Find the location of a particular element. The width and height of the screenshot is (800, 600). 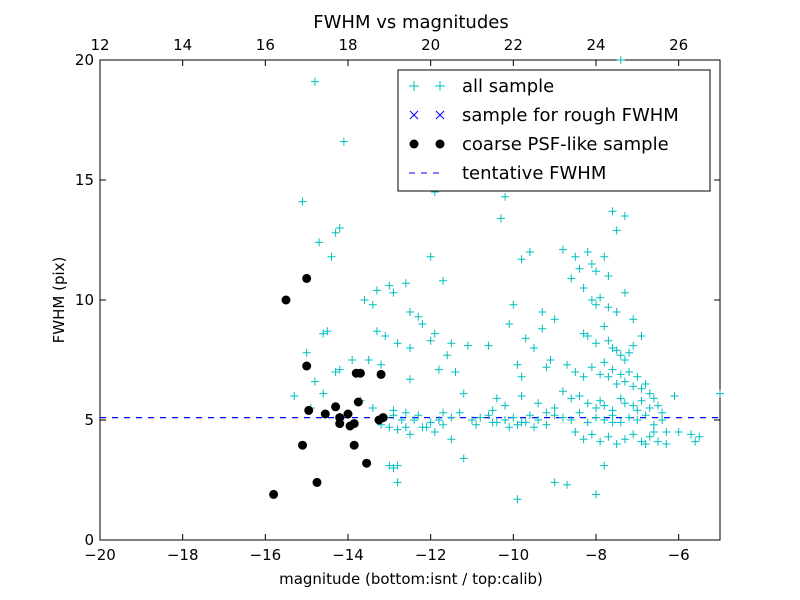

legend-marker-rough-fwhm is located at coordinates (427, 115).